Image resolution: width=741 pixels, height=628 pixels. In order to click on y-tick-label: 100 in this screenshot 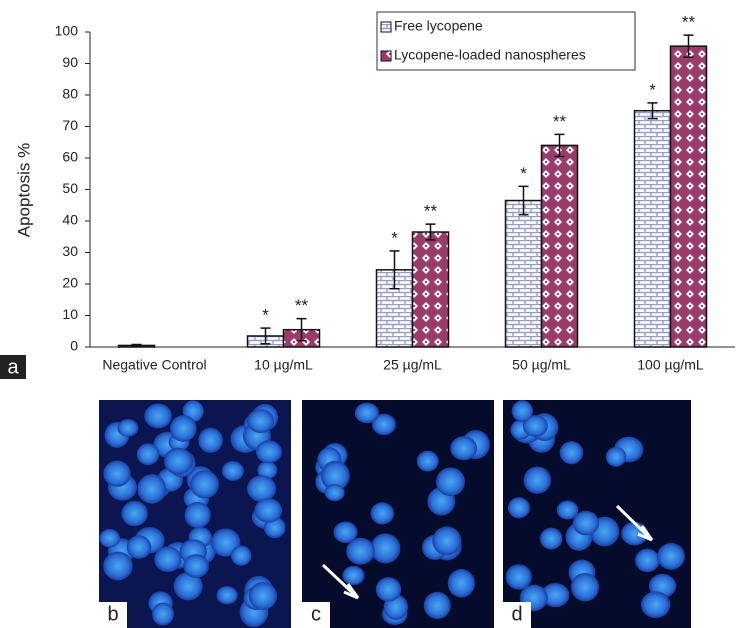, I will do `click(67, 31)`.